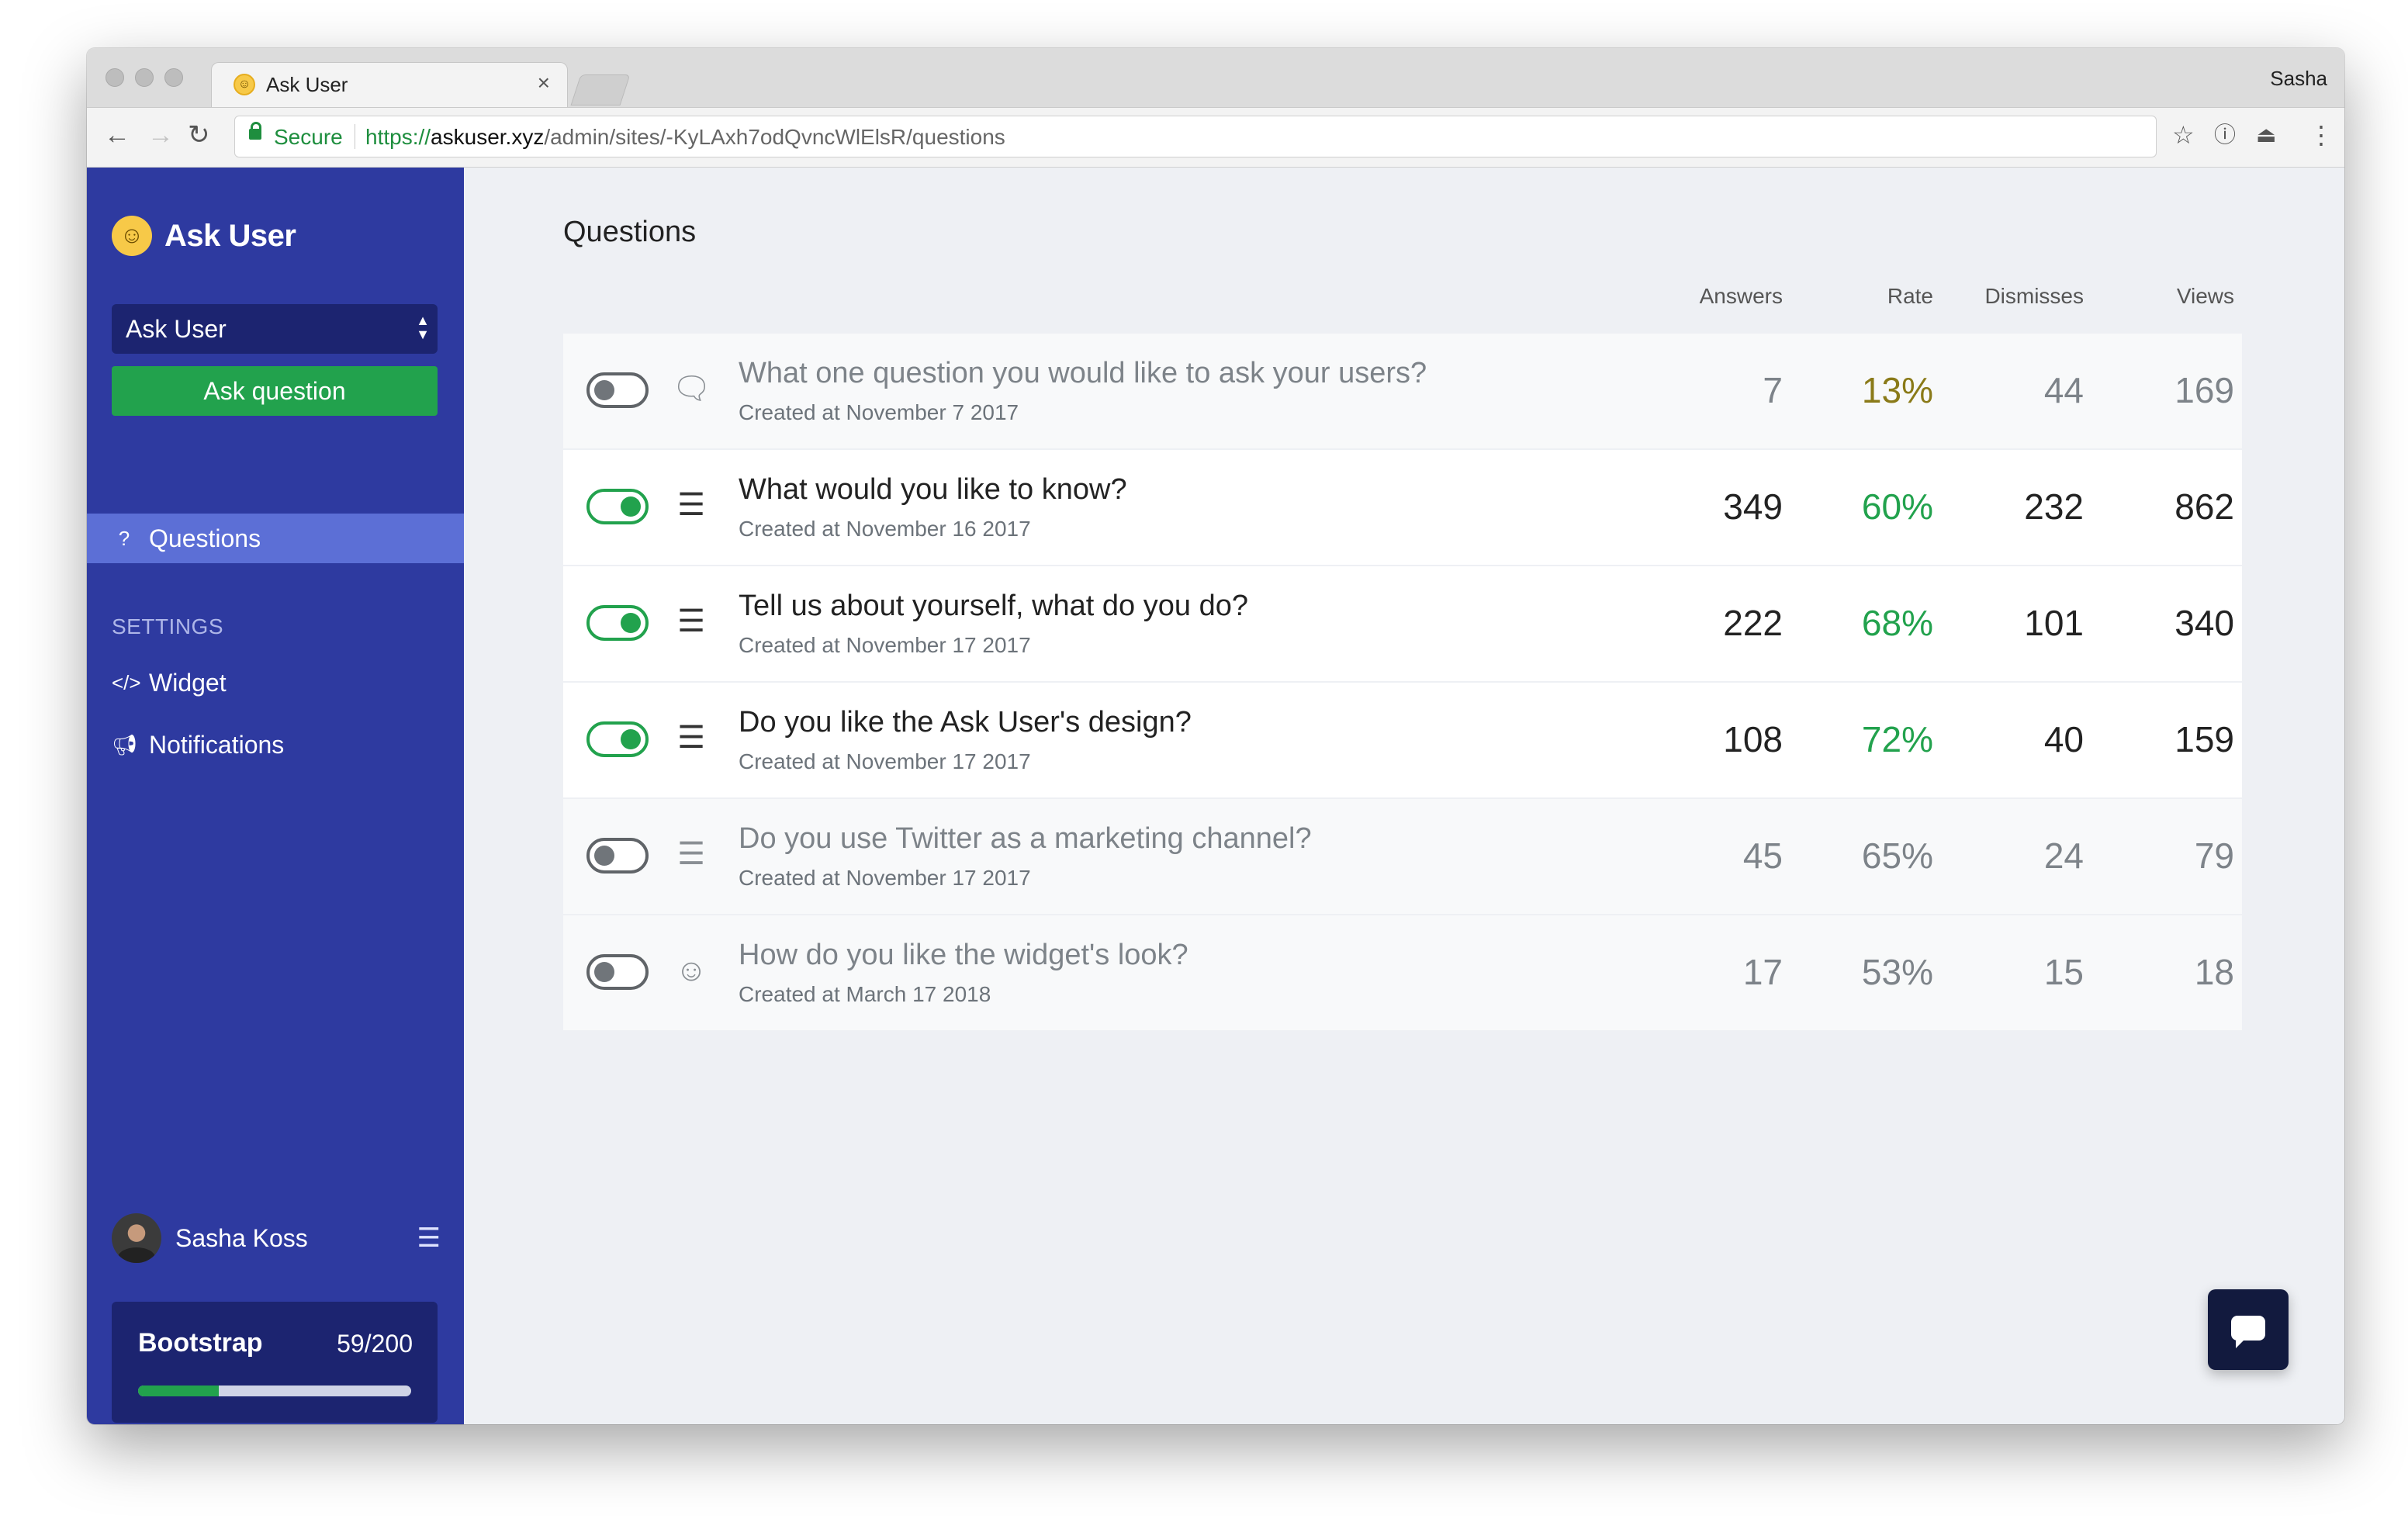 This screenshot has height=1536, width=2408. Describe the element at coordinates (1897, 972) in the screenshot. I see `rate-value: 53%` at that location.